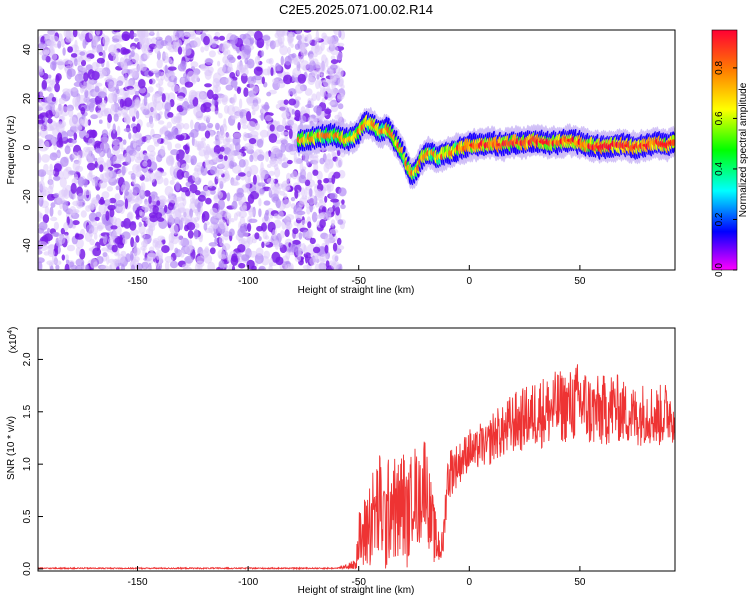 This screenshot has height=600, width=750. I want to click on snr-y-multiplier: (x104), so click(13, 340).